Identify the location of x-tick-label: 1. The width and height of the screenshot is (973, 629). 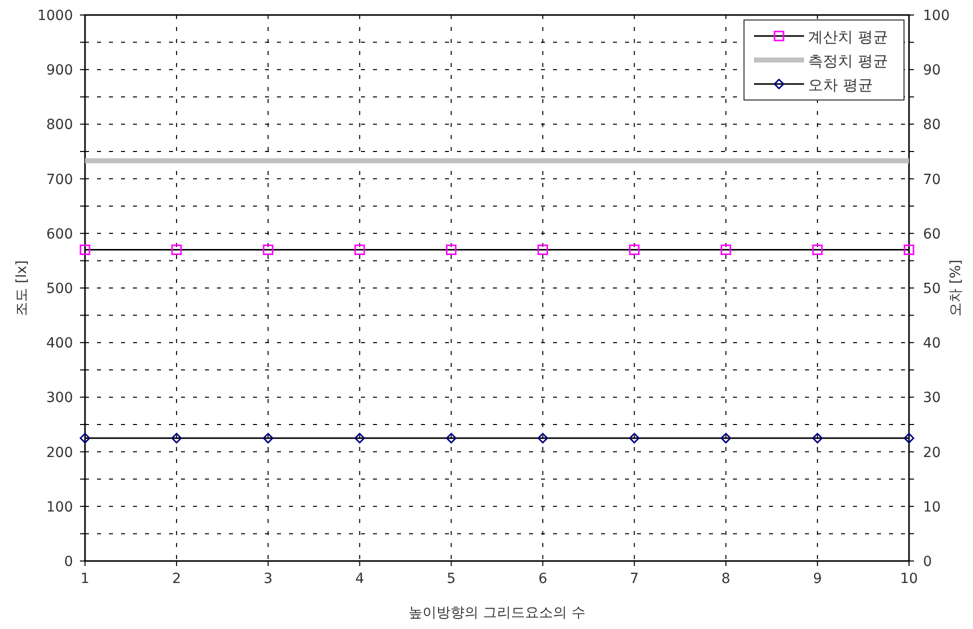
(85, 579).